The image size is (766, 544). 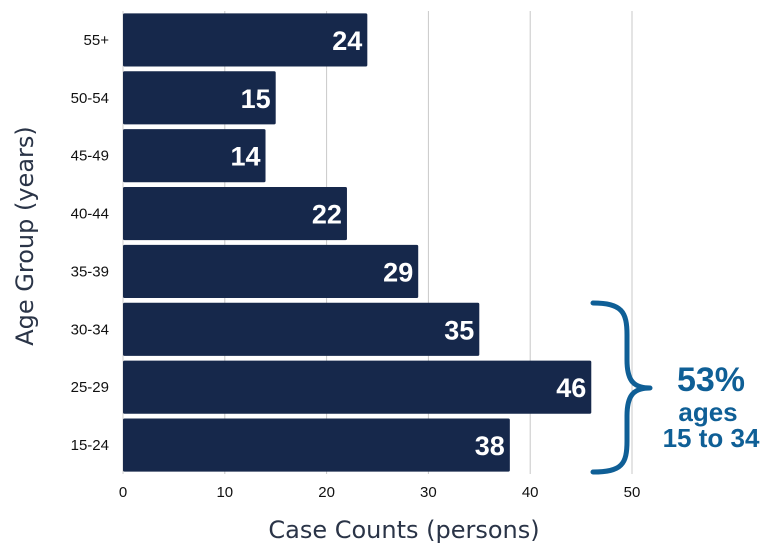 What do you see at coordinates (459, 330) in the screenshot?
I see `bar-value-label: 35` at bounding box center [459, 330].